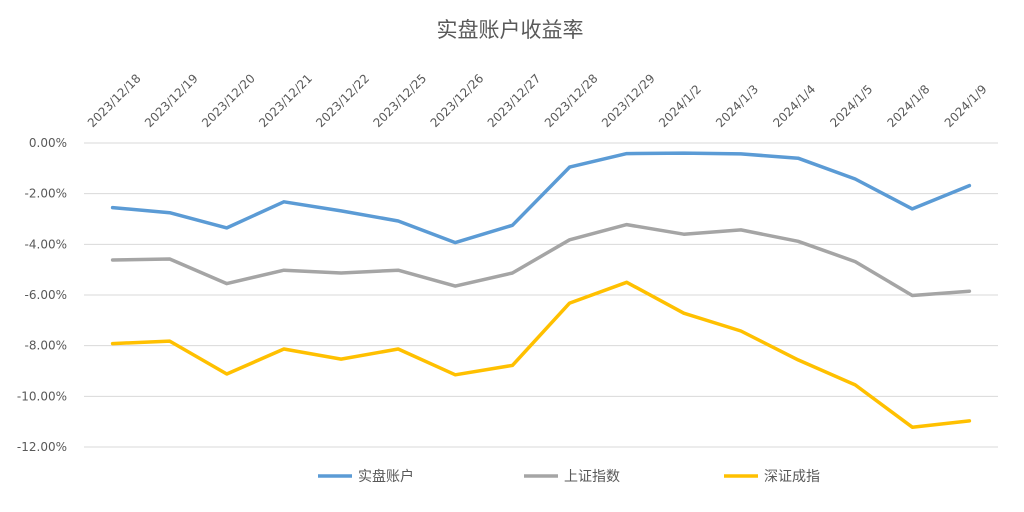  What do you see at coordinates (457, 100) in the screenshot?
I see `x-tick-label: 2023/12/26` at bounding box center [457, 100].